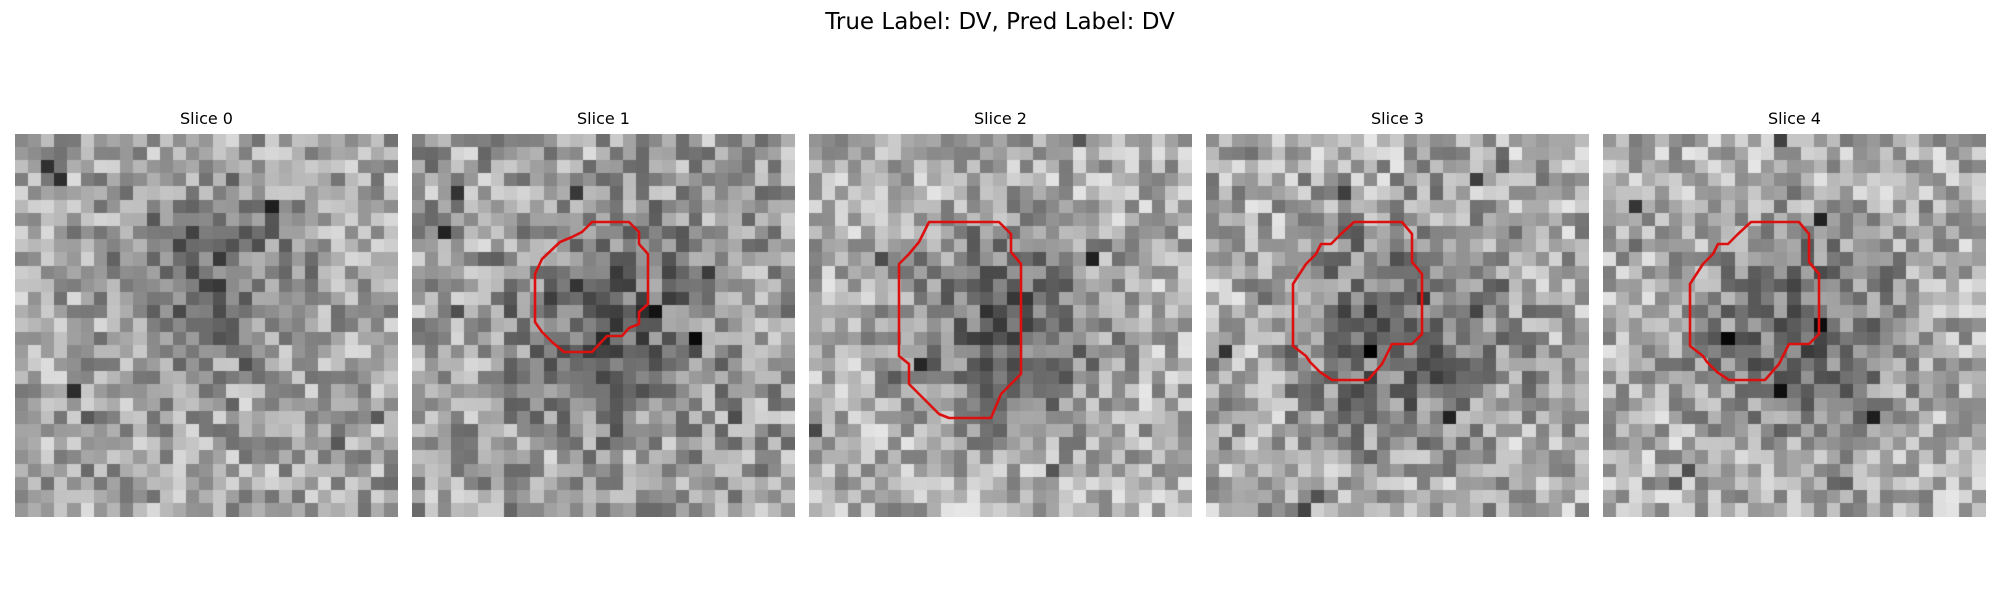 The width and height of the screenshot is (2000, 600). I want to click on slice-2-title: Slice 2, so click(1000, 118).